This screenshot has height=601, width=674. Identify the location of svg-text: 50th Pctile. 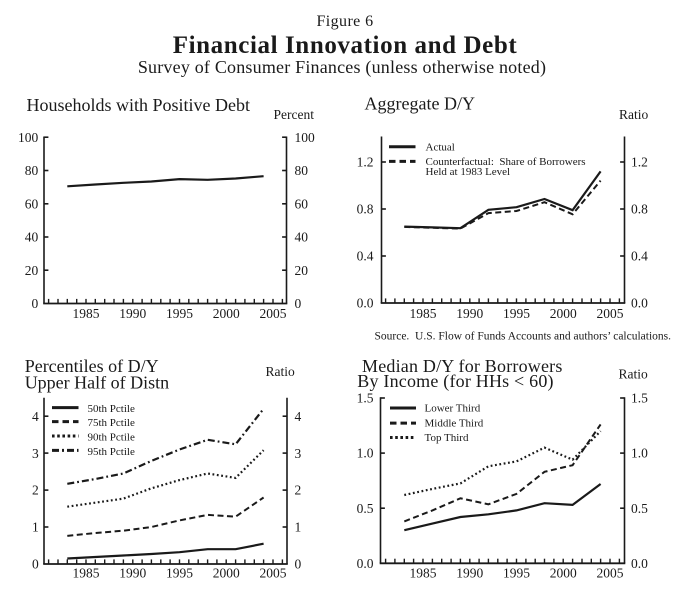
(111, 409).